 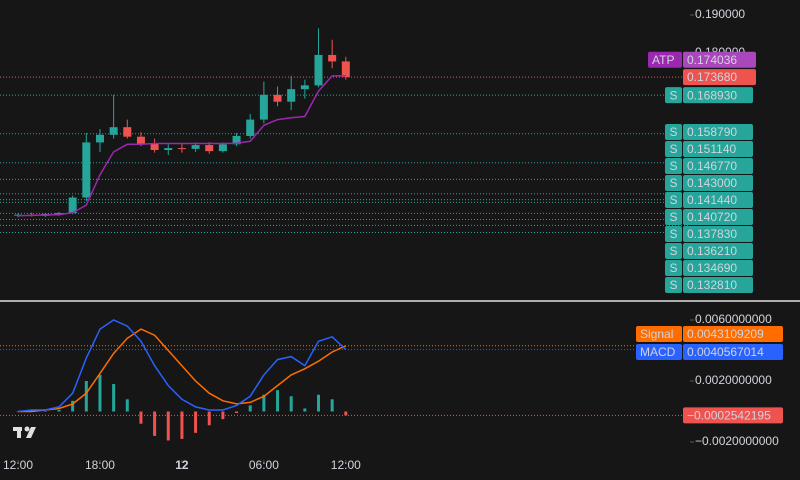 I want to click on series-last-value: 0.0040567014, so click(x=725, y=352).